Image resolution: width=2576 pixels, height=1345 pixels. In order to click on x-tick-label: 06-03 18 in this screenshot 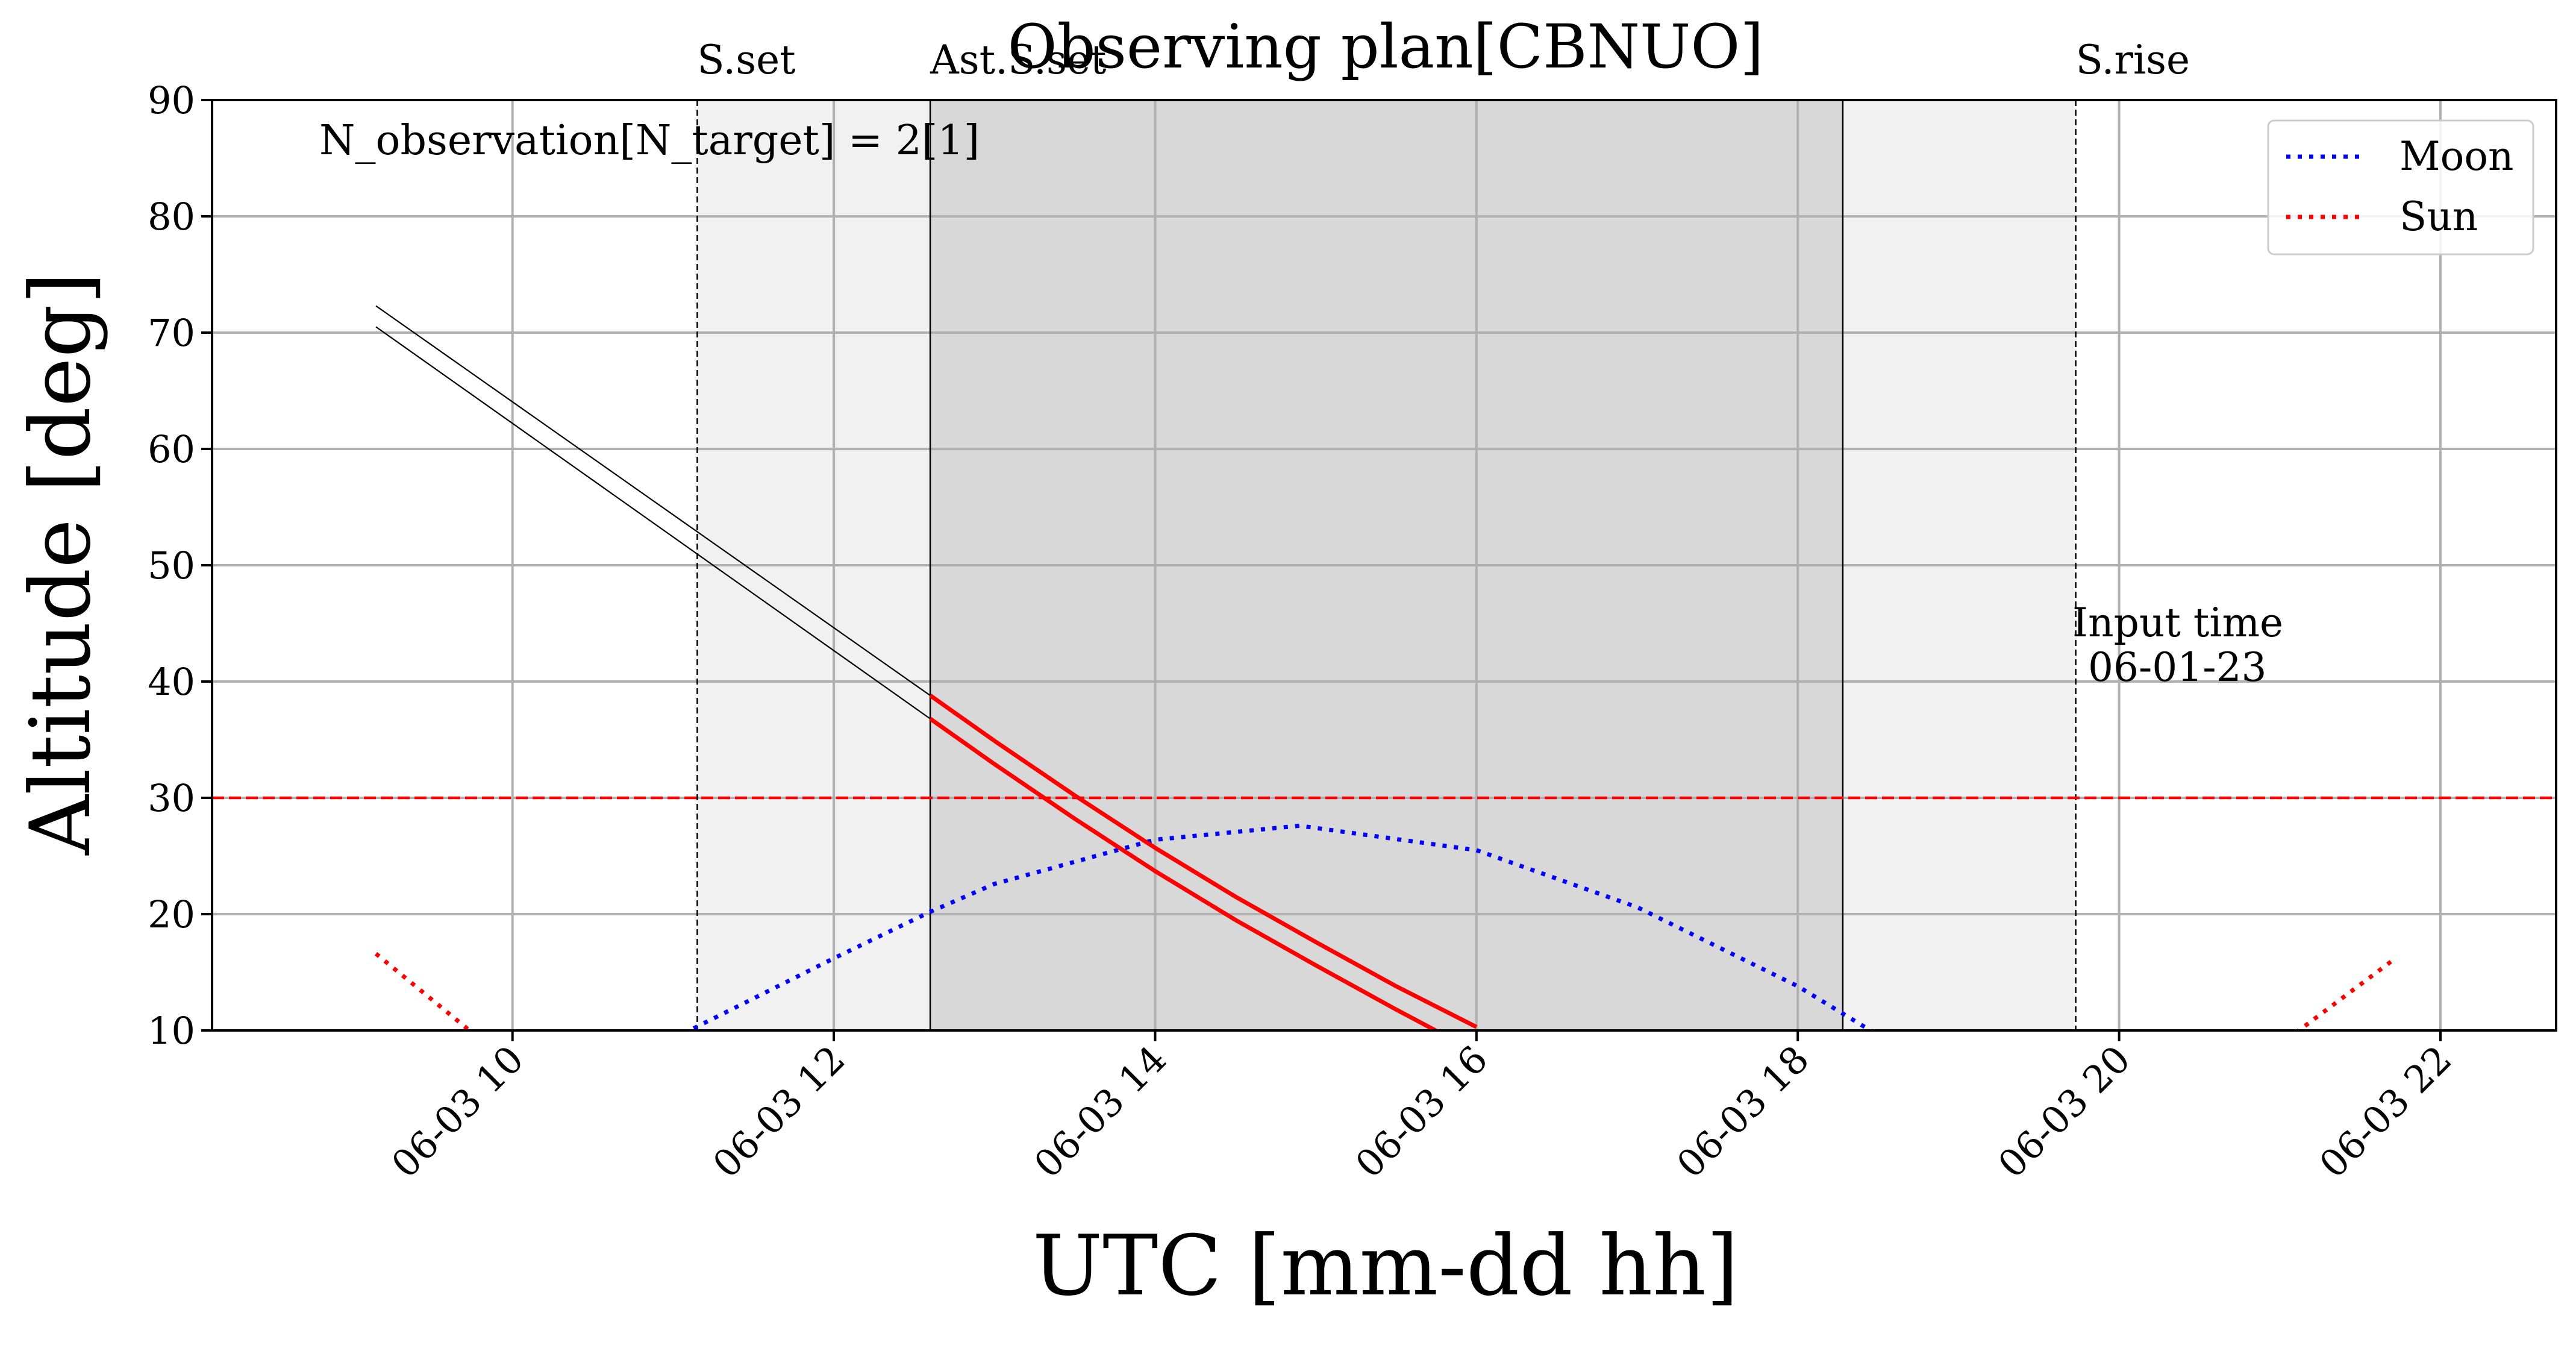, I will do `click(1743, 1112)`.